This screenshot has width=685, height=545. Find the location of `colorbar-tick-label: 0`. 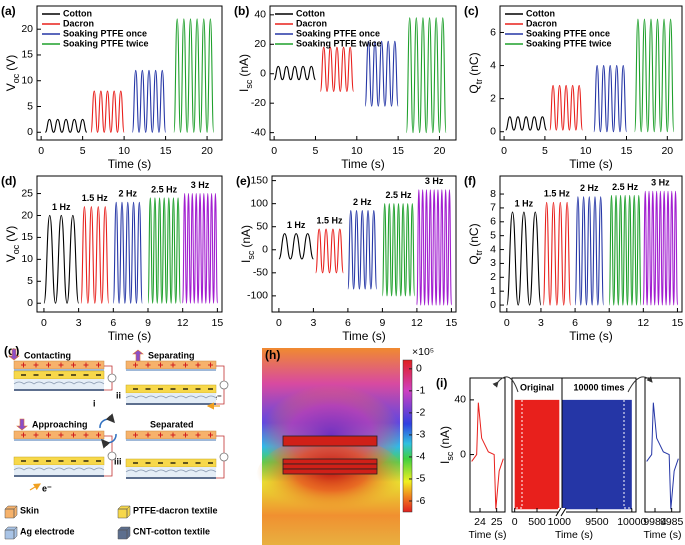

colorbar-tick-label: 0 is located at coordinates (419, 369).